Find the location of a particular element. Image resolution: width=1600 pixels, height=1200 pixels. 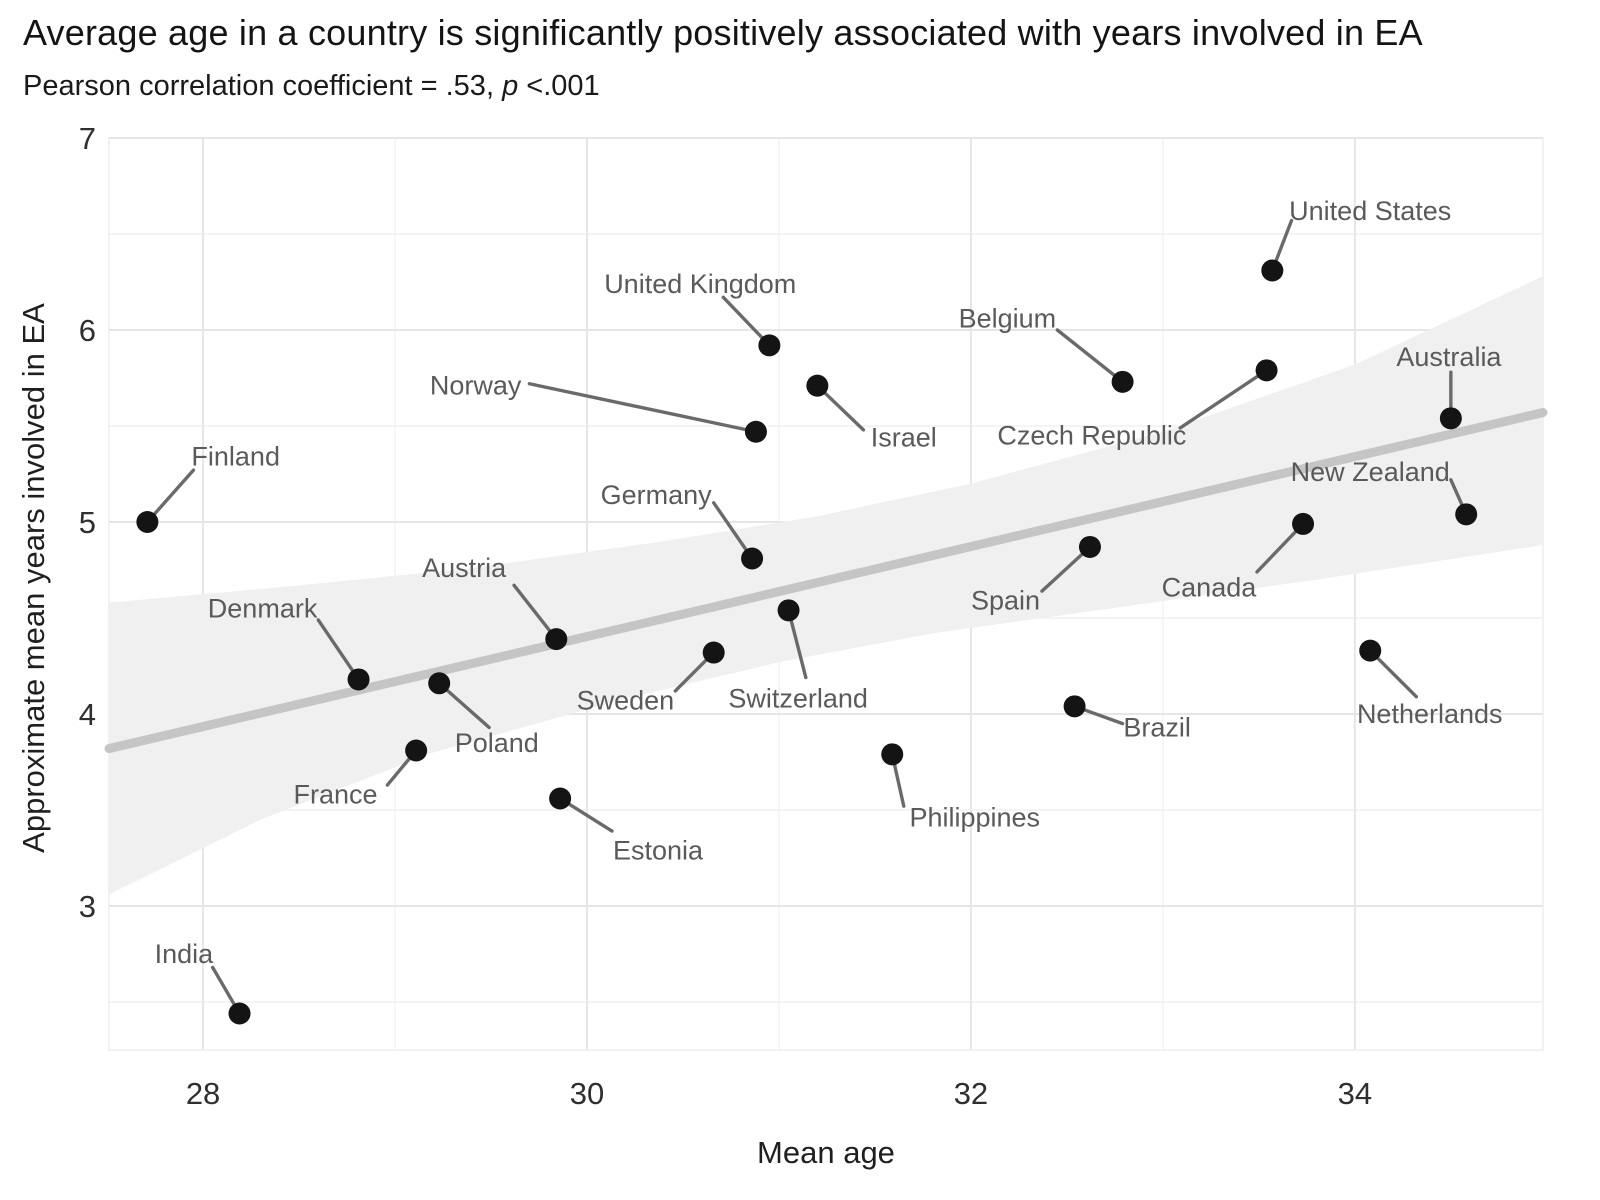

y-tick-label-3: 3 is located at coordinates (87, 906).